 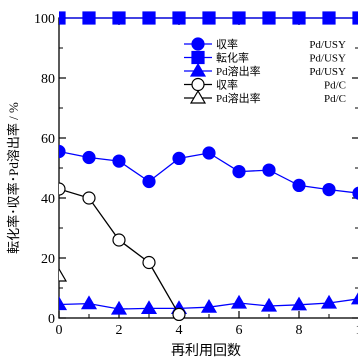 I want to click on y-tick-label: 80, so click(x=48, y=79).